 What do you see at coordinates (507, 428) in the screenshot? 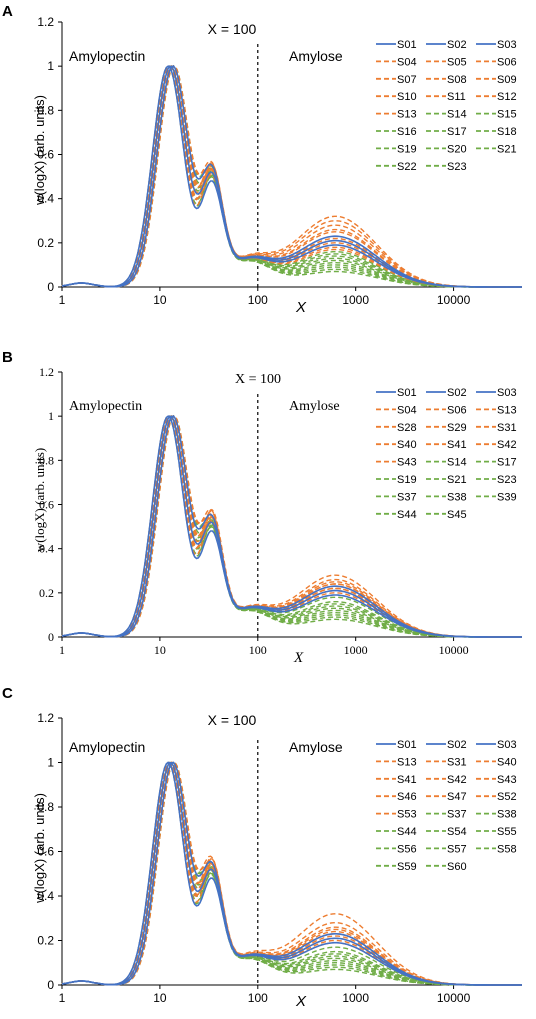
I see `legend-label: S31` at bounding box center [507, 428].